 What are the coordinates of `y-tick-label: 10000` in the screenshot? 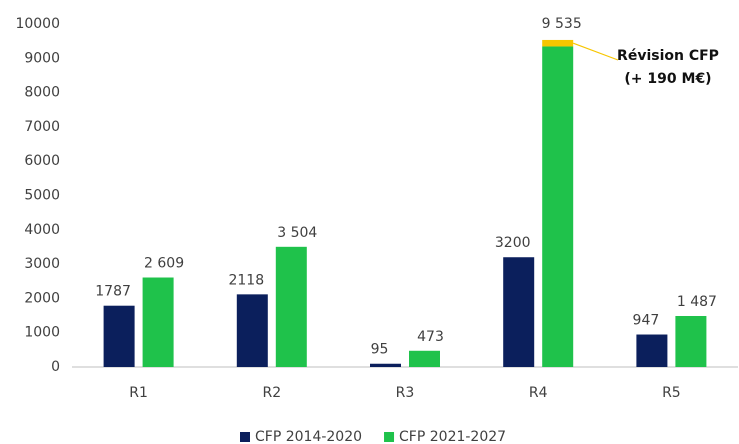 It's located at (37, 24).